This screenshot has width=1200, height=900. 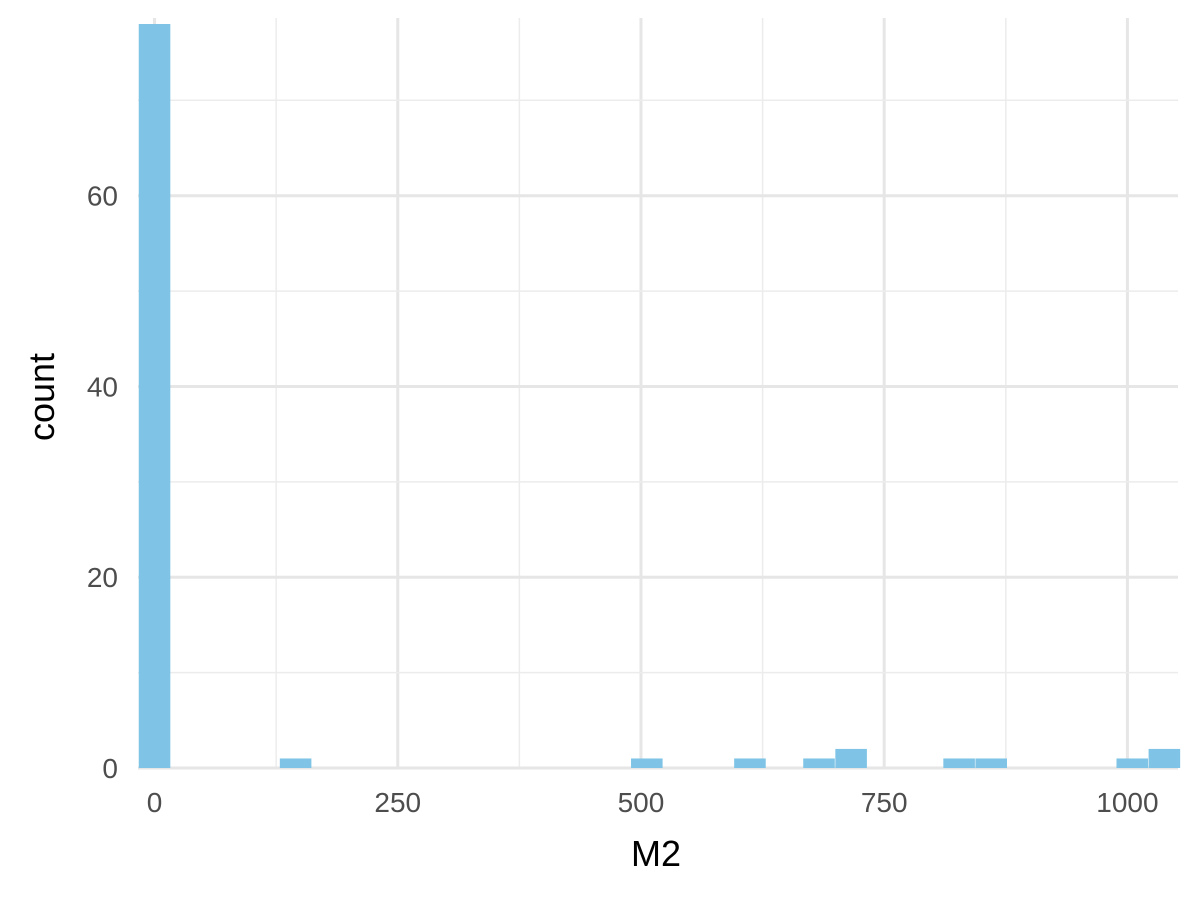 I want to click on y-tick-label: 60, so click(x=102, y=196).